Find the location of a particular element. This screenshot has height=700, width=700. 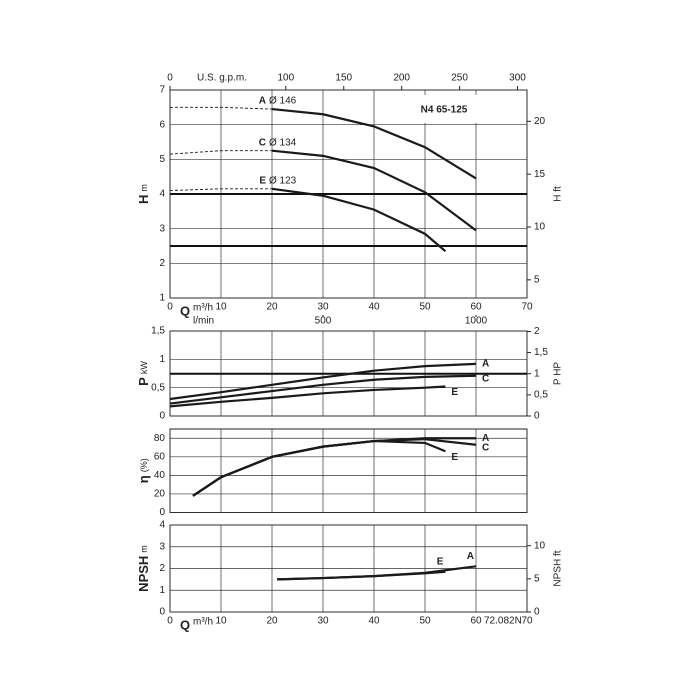

y-tick-label: 80 is located at coordinates (160, 438).